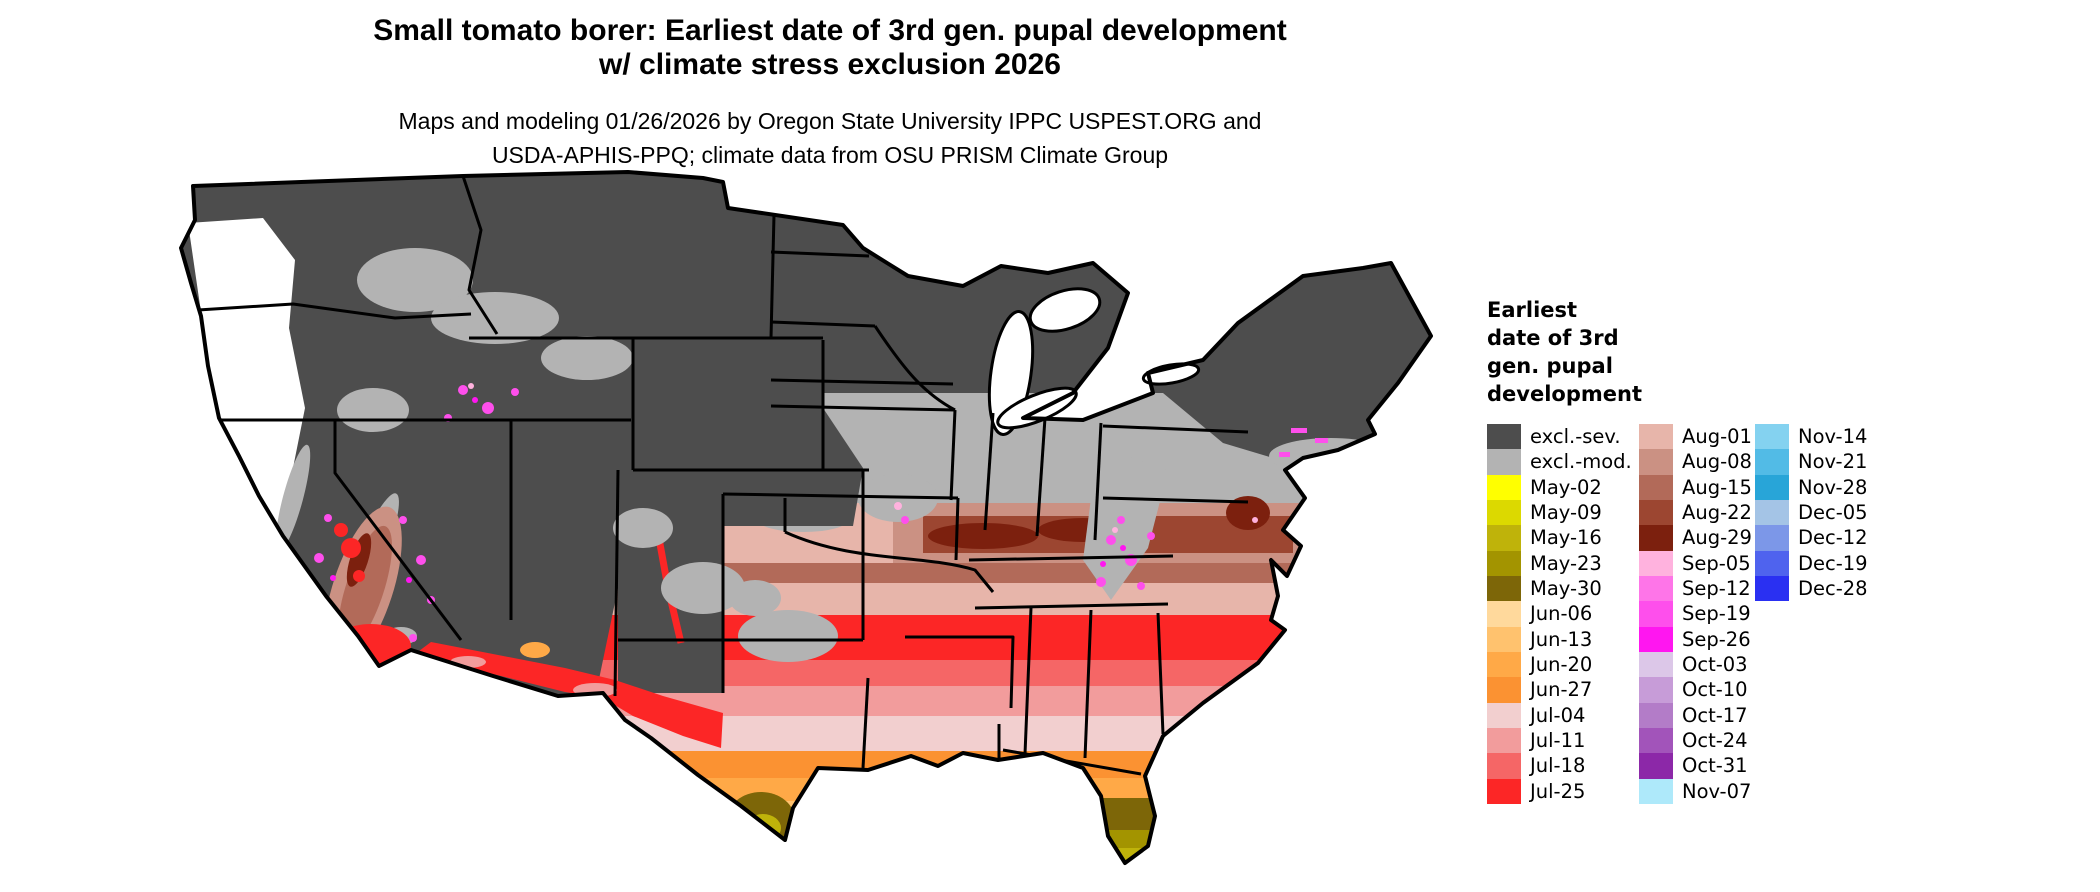 This screenshot has height=892, width=2100. What do you see at coordinates (1811, 538) in the screenshot?
I see `legend-entry: Dec-12` at bounding box center [1811, 538].